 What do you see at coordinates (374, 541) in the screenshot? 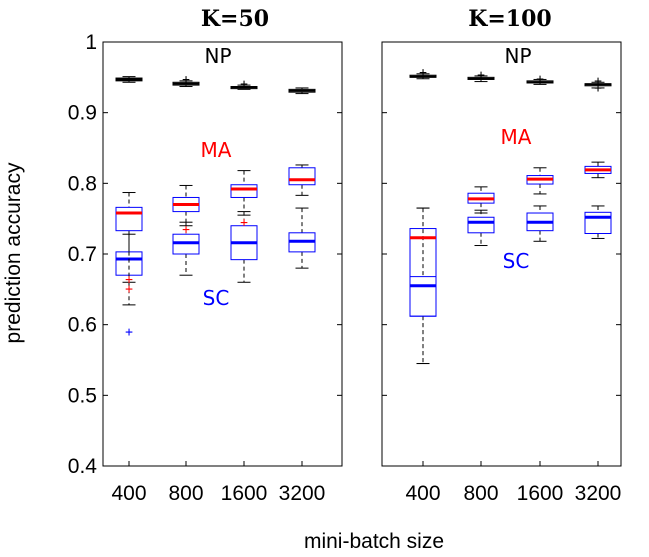
I see `x-axis-label: mini-batch size` at bounding box center [374, 541].